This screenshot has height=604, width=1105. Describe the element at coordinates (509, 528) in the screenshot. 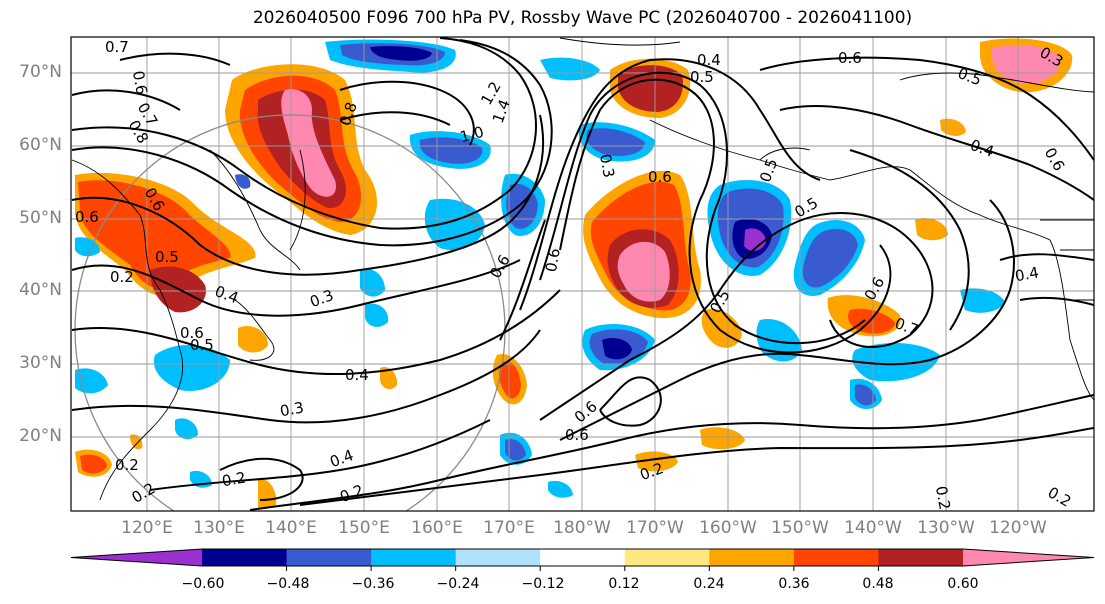

I see `lon-label: 170°E` at that location.